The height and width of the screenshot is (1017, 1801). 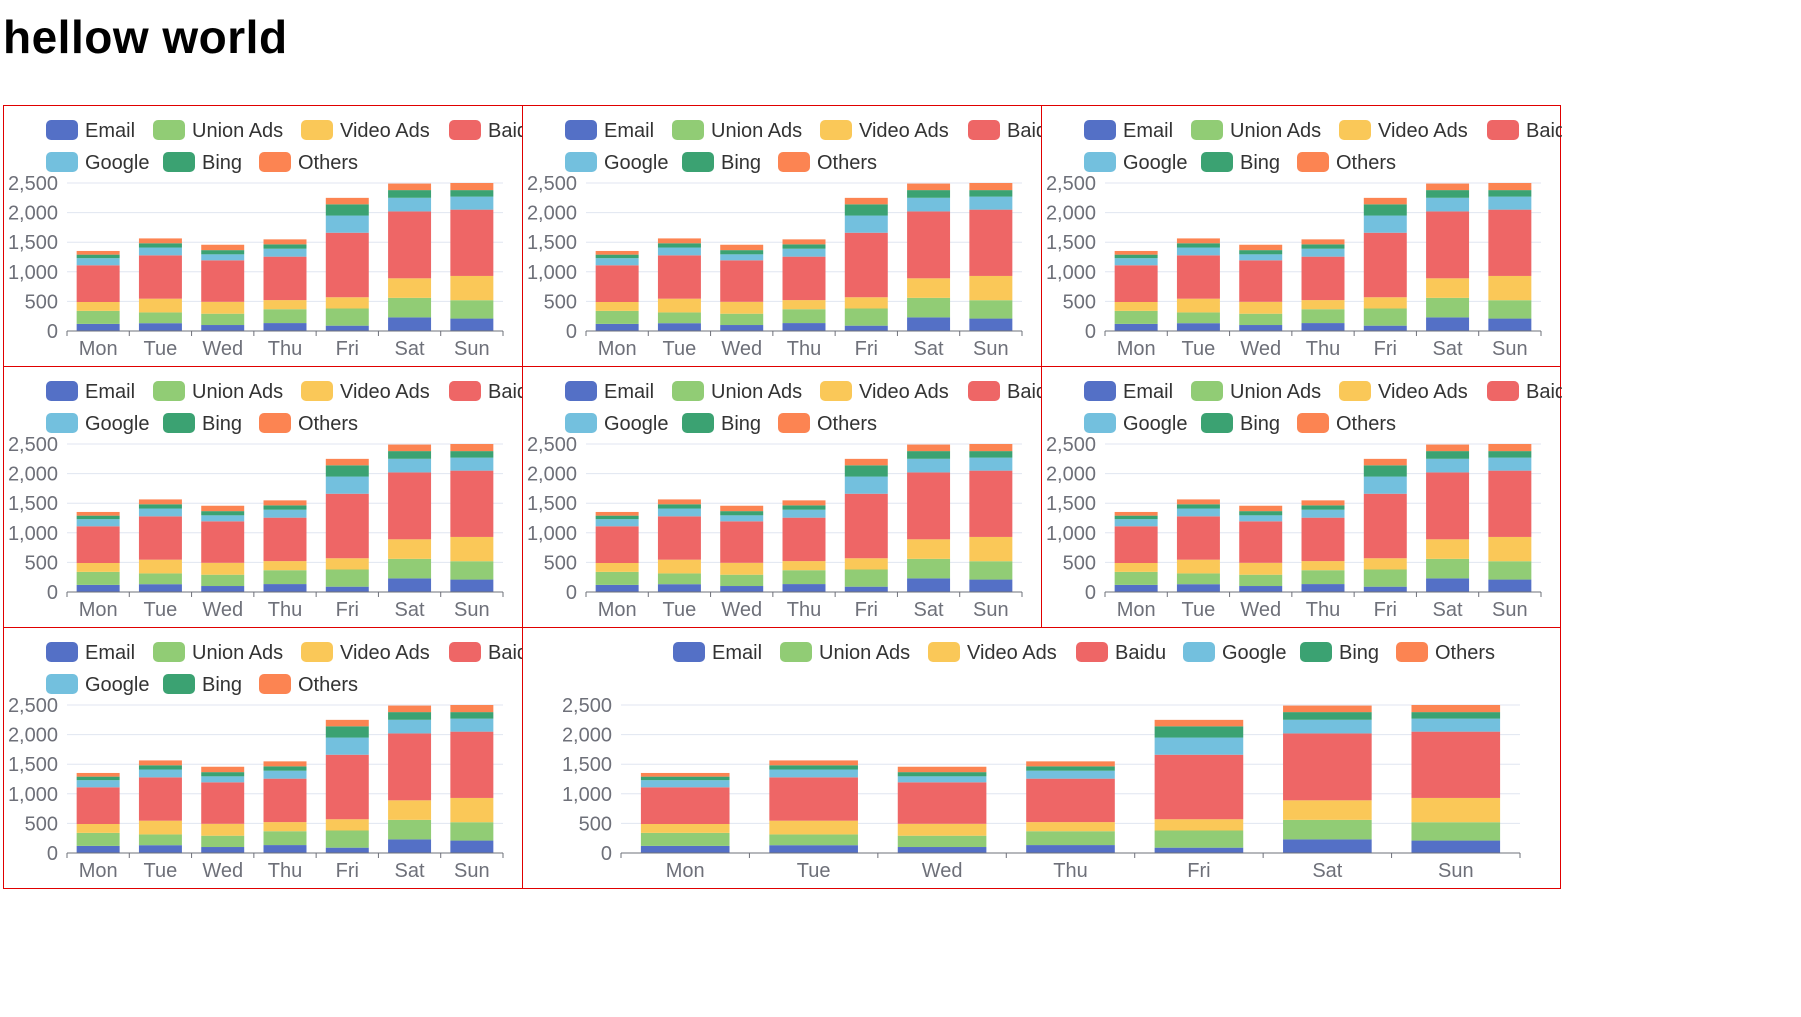 What do you see at coordinates (1510, 585) in the screenshot?
I see `bar-email-sun` at bounding box center [1510, 585].